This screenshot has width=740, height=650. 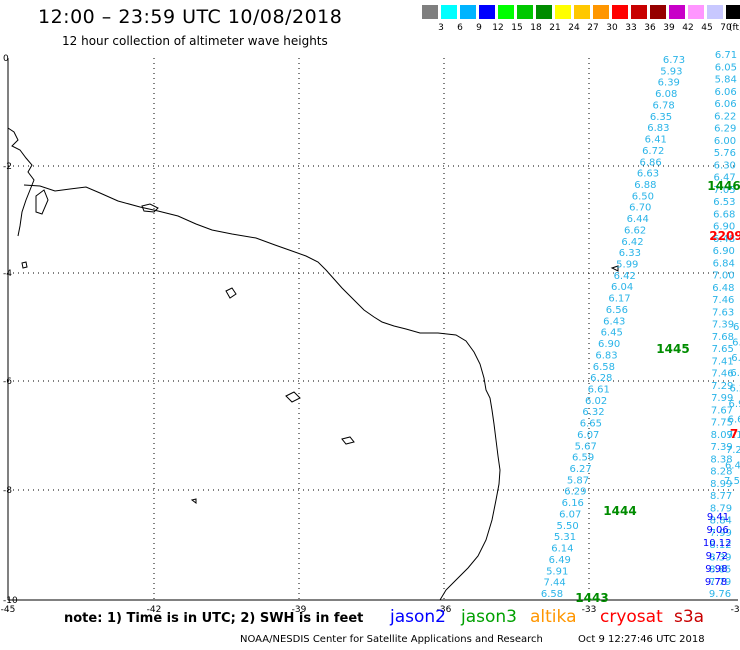 I want to click on wave-height-value: 6.14, so click(x=562, y=549).